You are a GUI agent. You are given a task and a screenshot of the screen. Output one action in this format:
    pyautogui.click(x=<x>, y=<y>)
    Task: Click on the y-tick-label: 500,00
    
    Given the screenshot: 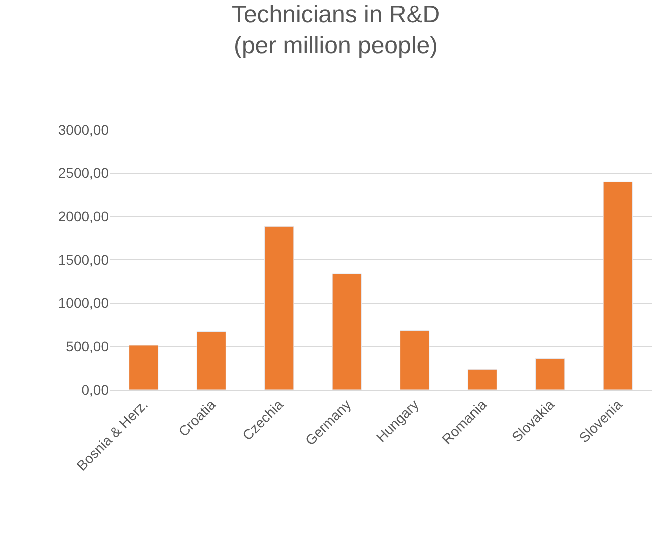 What is the action you would take?
    pyautogui.click(x=88, y=346)
    